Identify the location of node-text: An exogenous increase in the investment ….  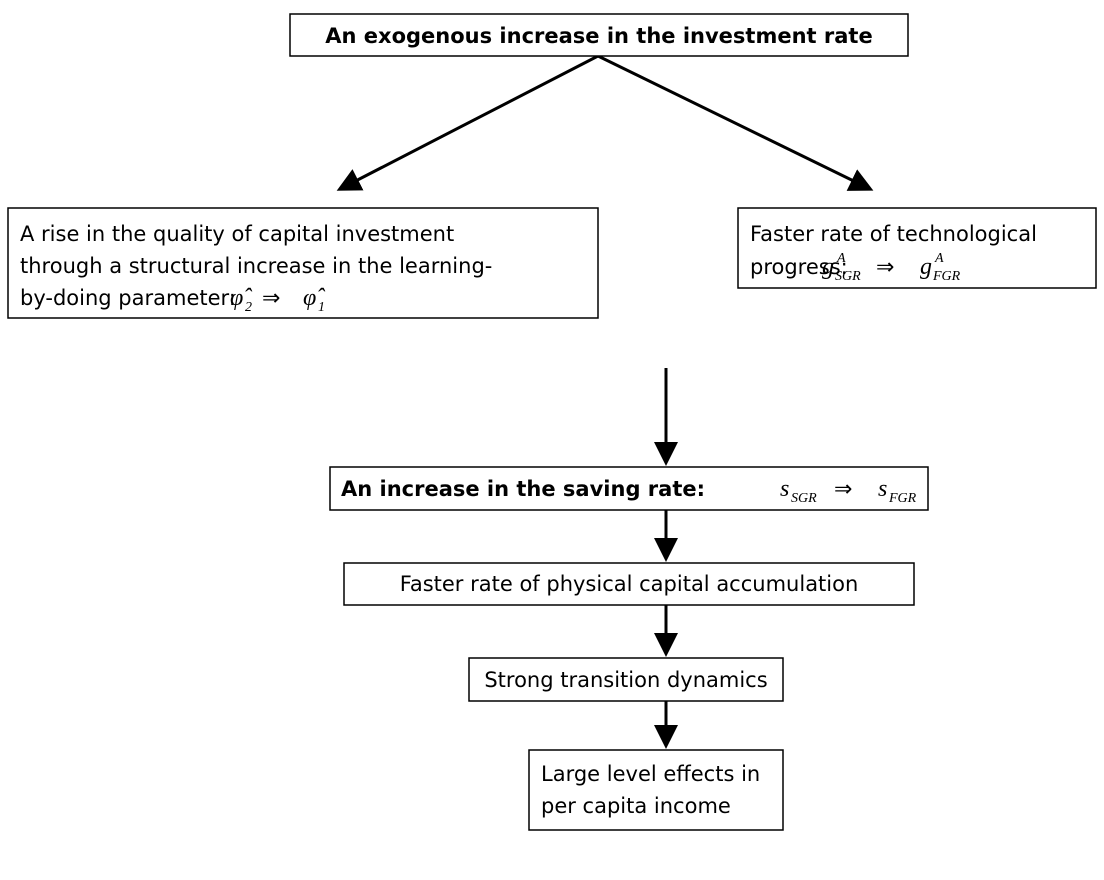
(598, 36).